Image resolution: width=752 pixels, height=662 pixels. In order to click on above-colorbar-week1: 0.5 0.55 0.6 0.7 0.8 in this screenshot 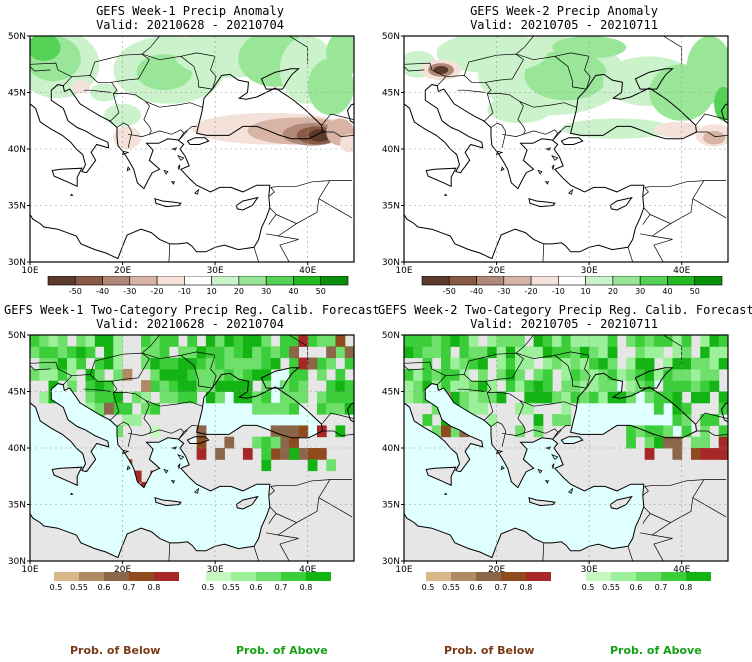, I will do `click(266, 582)`.